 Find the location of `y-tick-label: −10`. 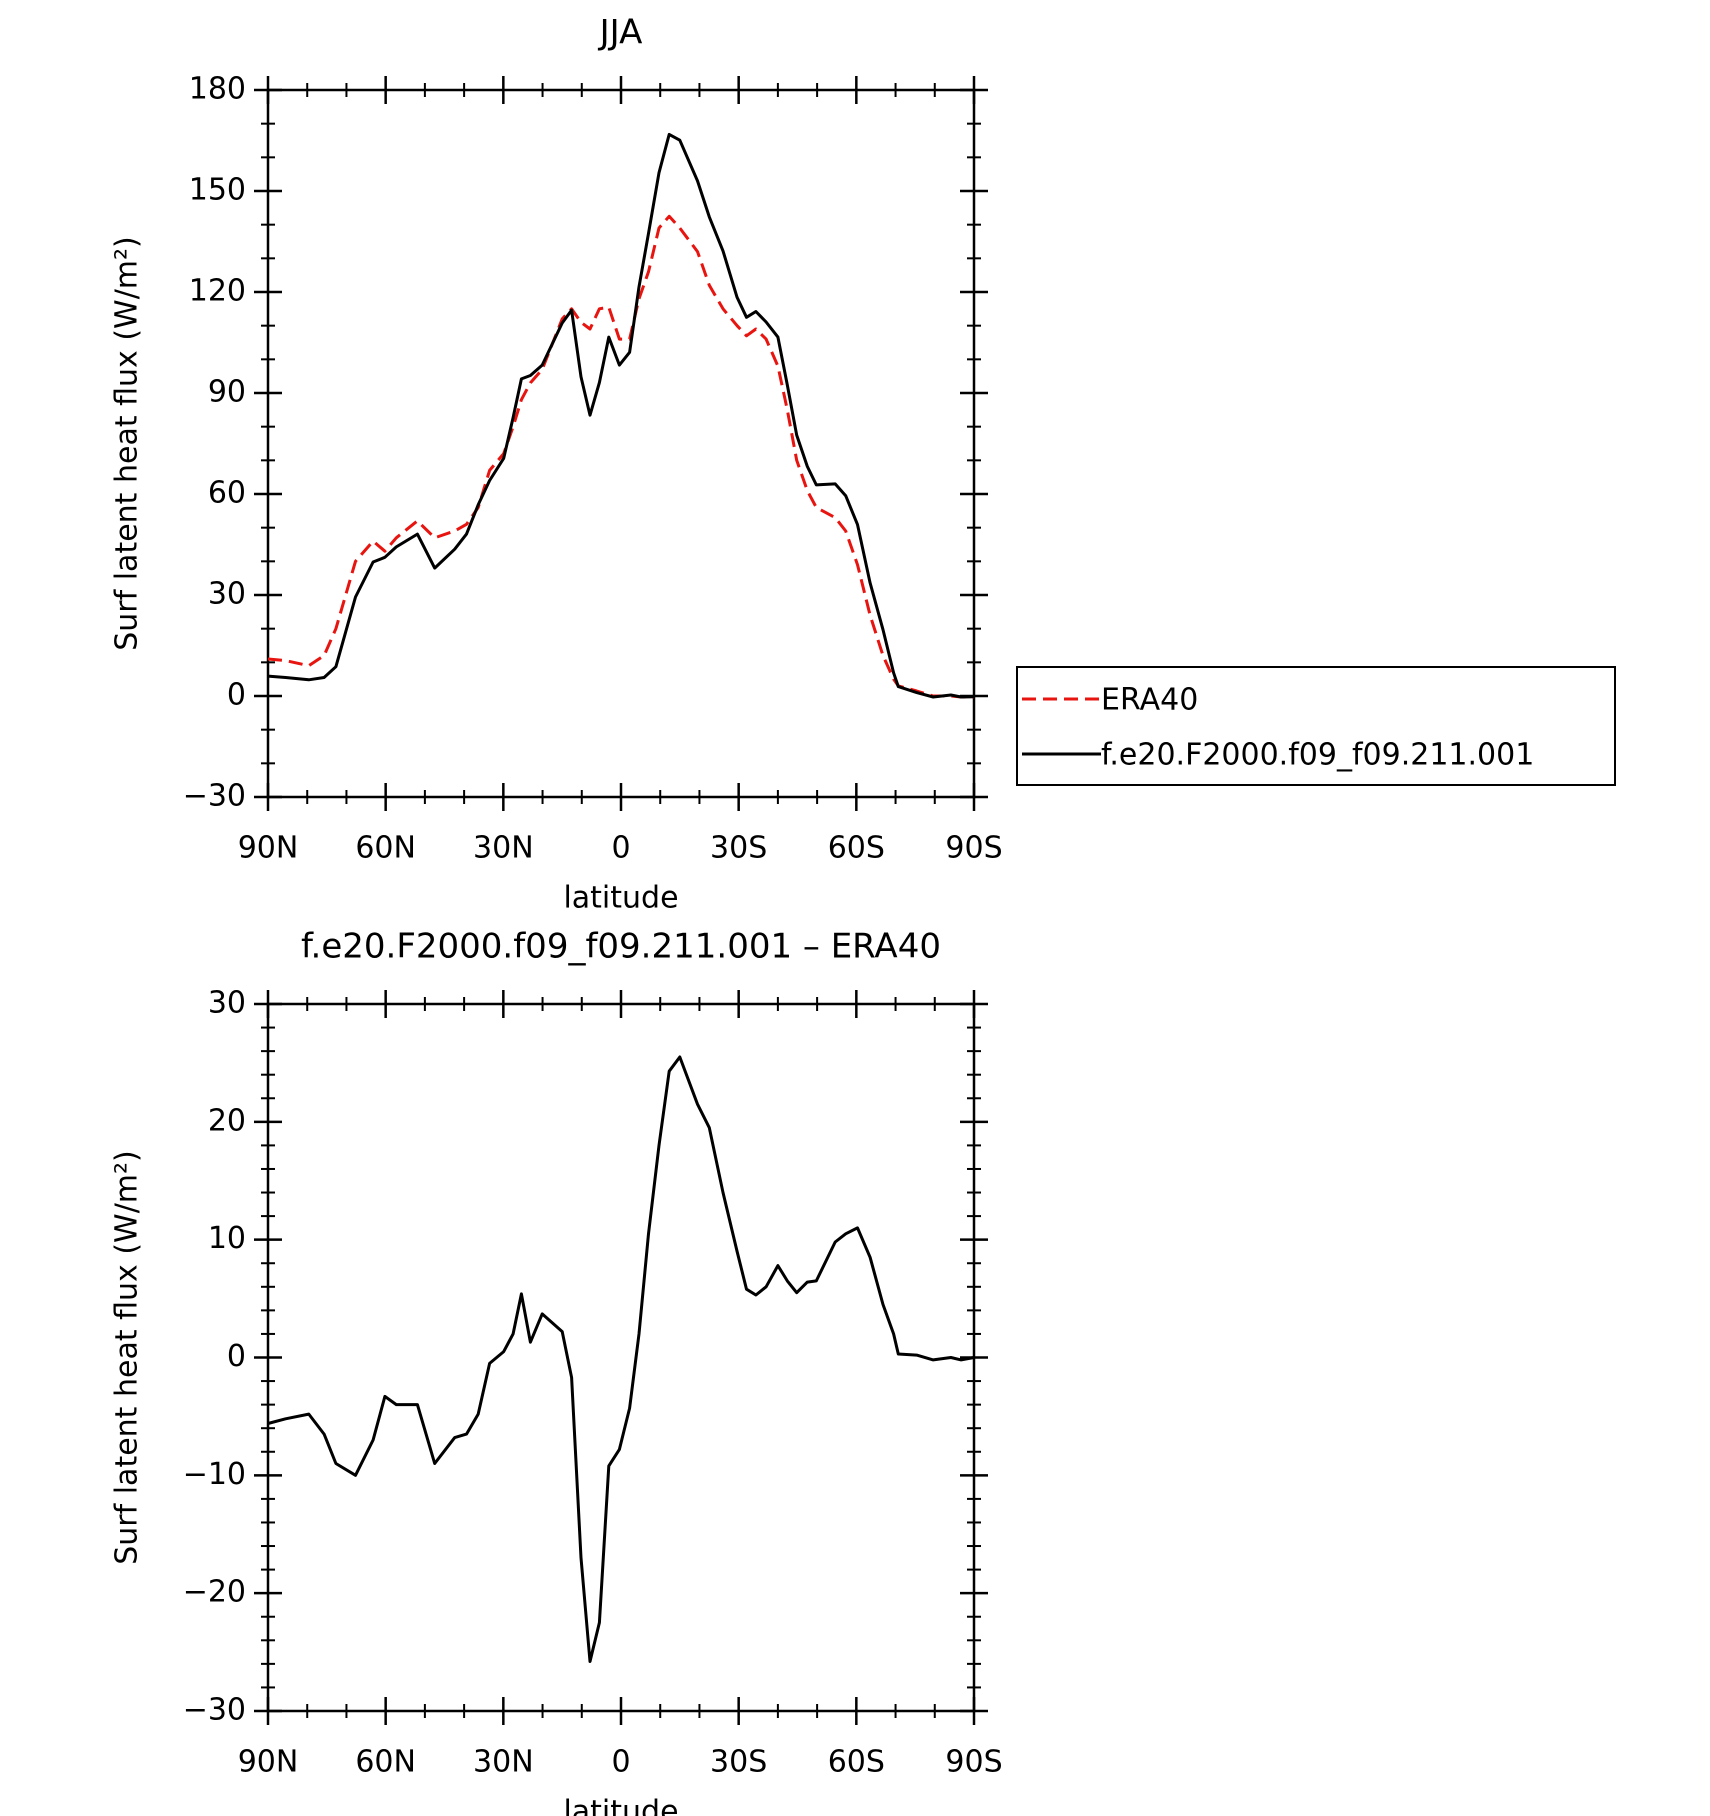

y-tick-label: −10 is located at coordinates (214, 1474).